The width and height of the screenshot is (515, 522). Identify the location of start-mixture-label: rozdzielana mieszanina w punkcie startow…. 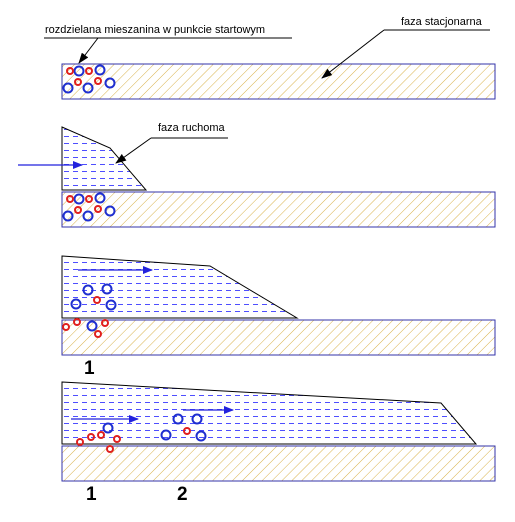
(155, 30).